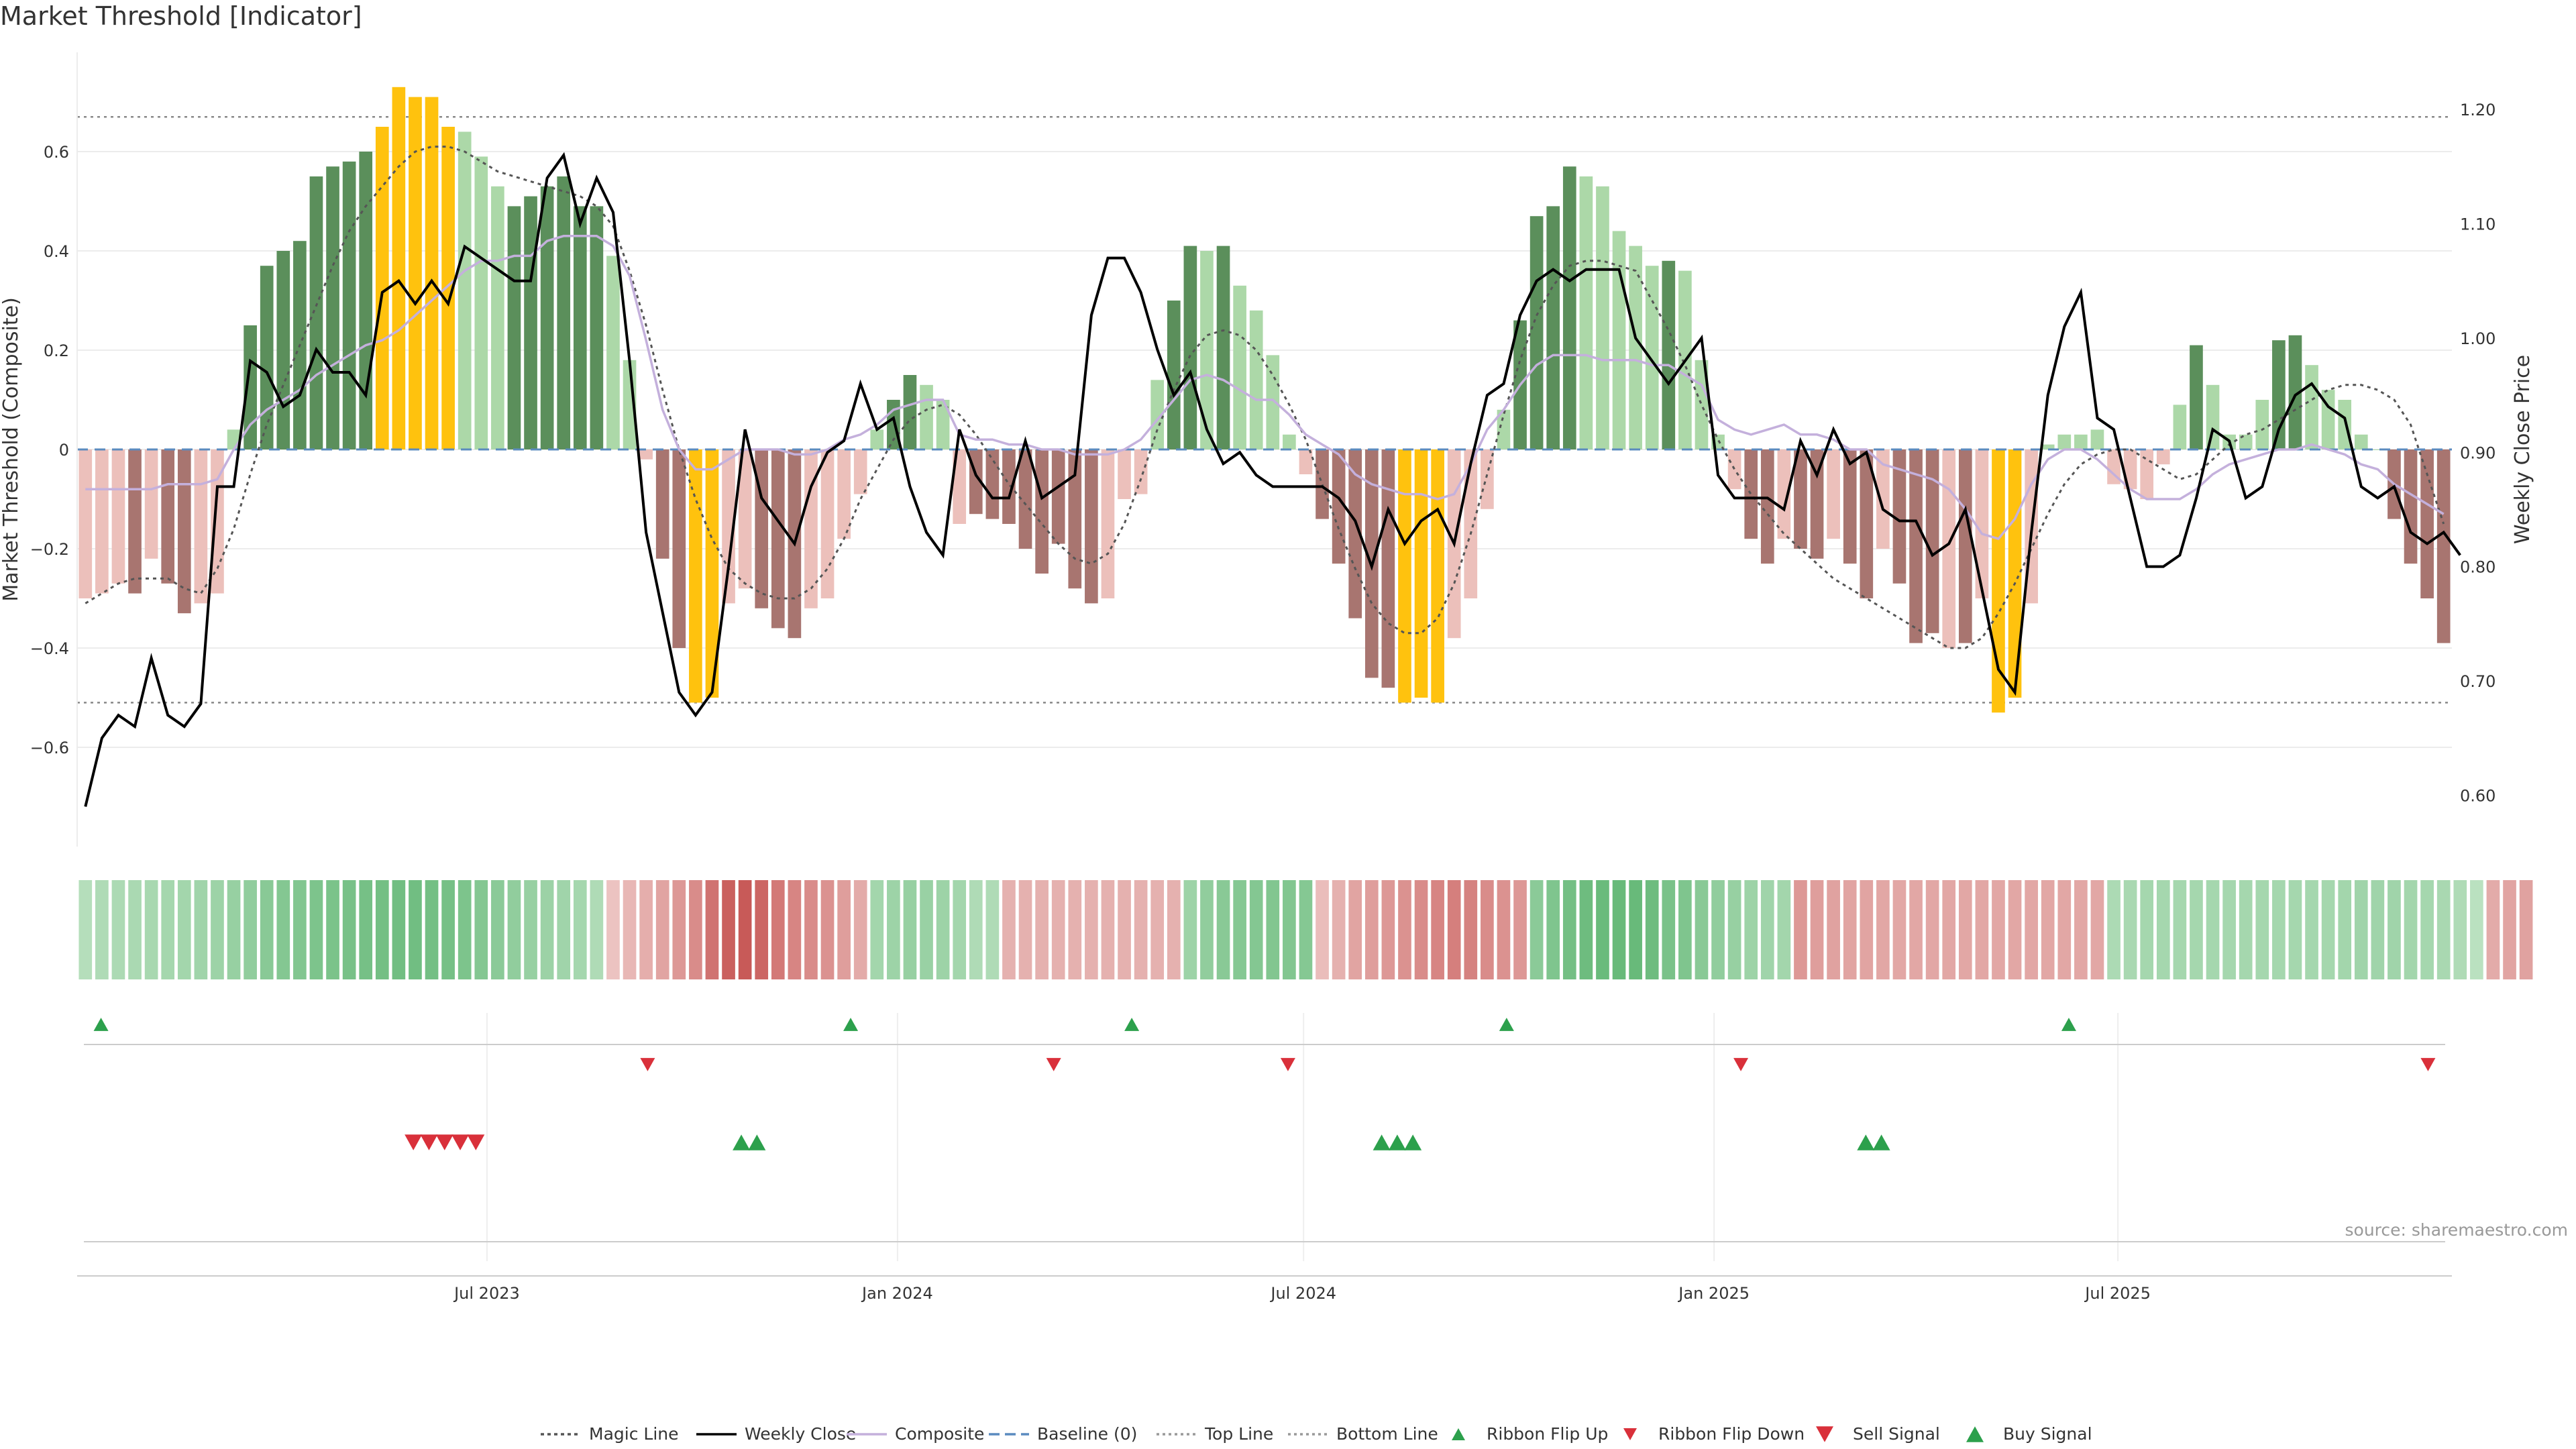  I want to click on y-right-tick-label: 1.00, so click(2478, 338).